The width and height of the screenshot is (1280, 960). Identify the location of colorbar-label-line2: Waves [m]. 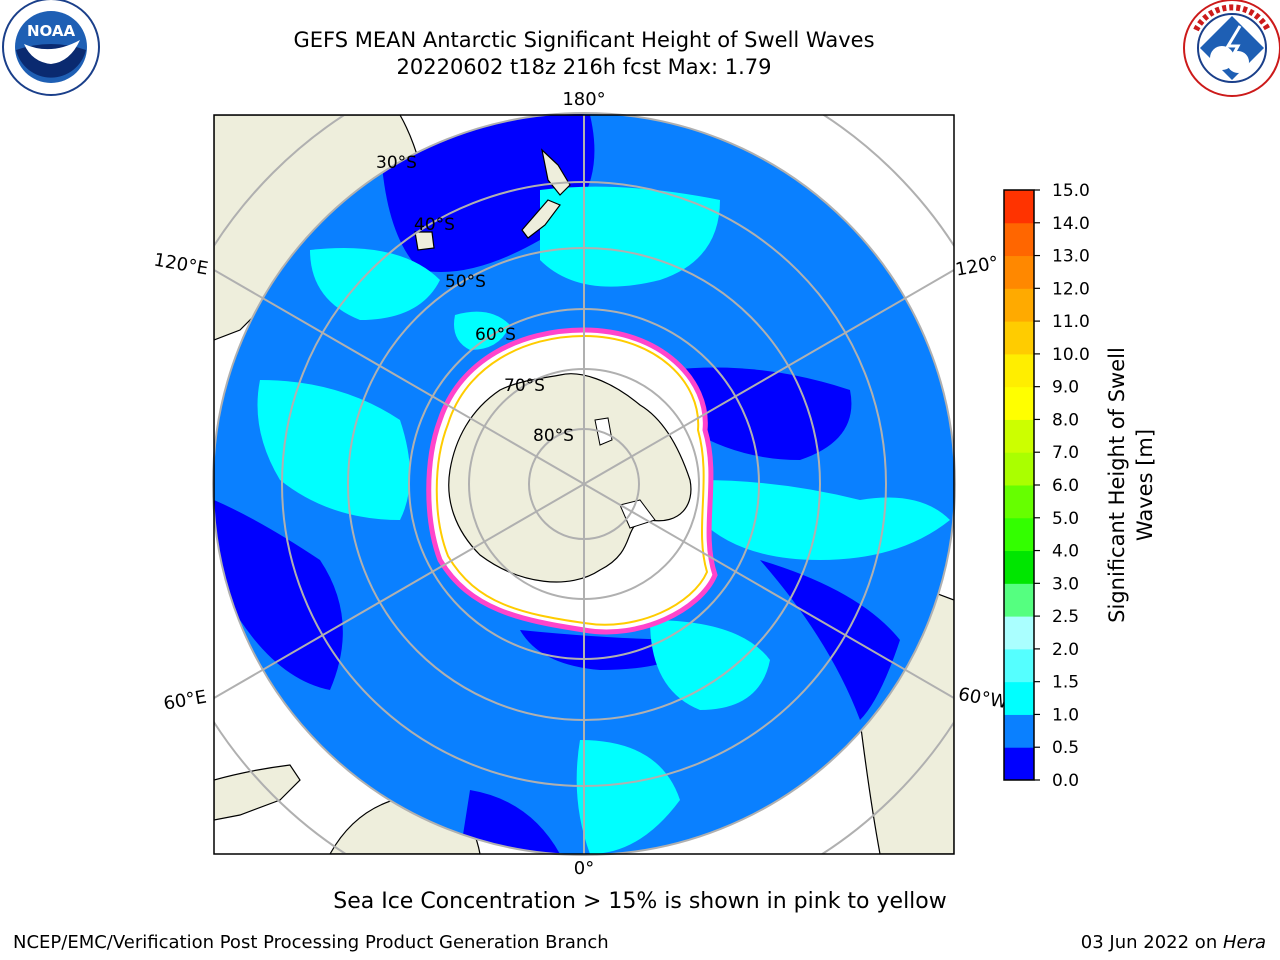
(1145, 485).